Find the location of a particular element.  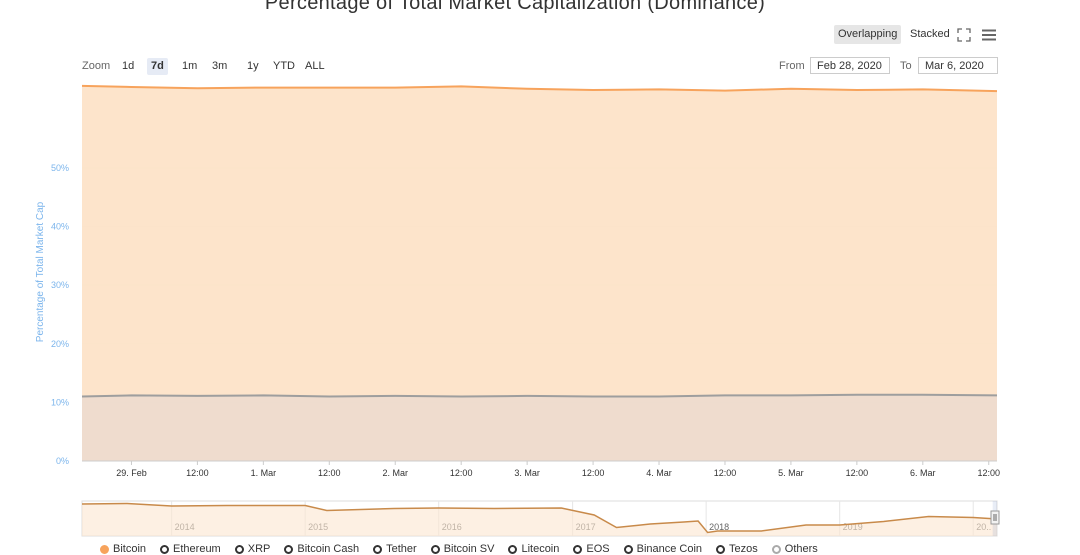

overlapping-button: Overlapping is located at coordinates (868, 34).